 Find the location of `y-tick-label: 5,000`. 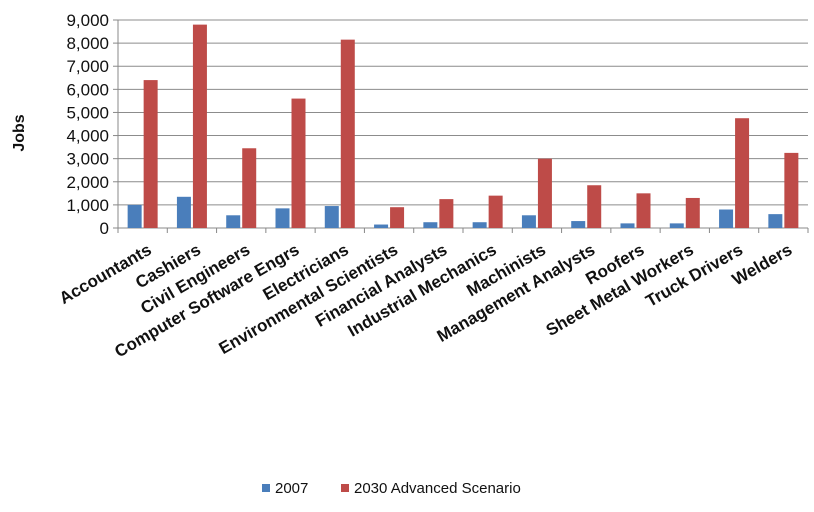

y-tick-label: 5,000 is located at coordinates (87, 112).